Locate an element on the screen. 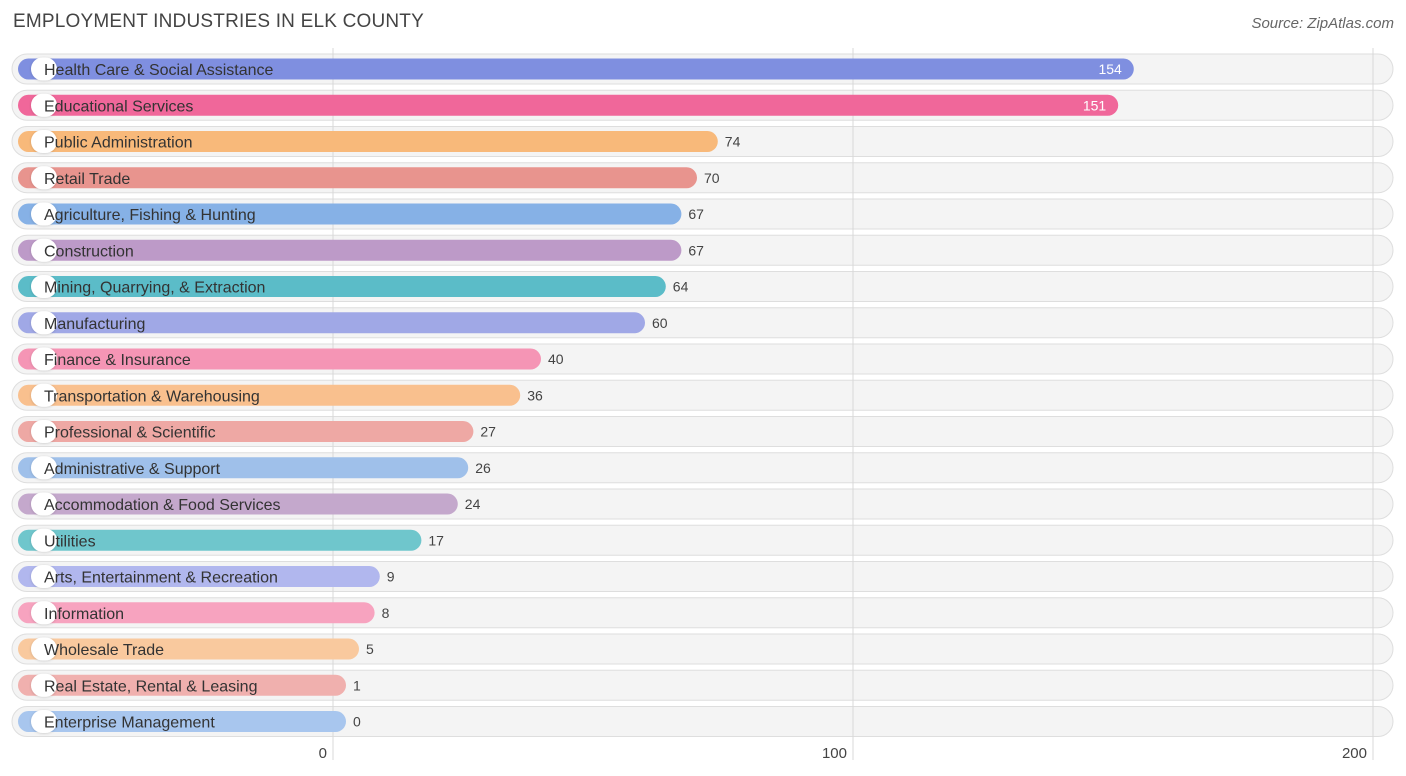 The image size is (1406, 776). bar-row-retail-trade: Retail Trade 70 is located at coordinates (369, 178).